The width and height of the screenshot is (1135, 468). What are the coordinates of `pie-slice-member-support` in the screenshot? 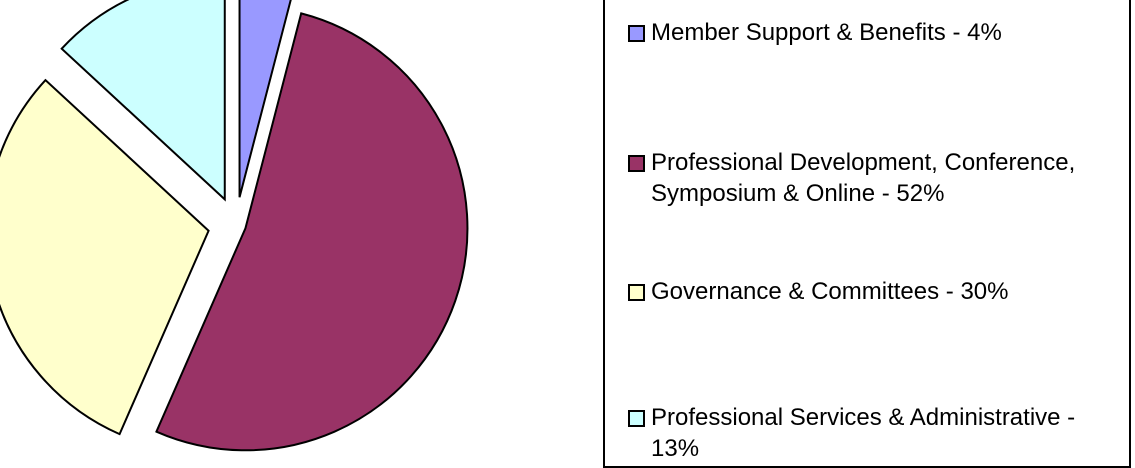 It's located at (265, 99).